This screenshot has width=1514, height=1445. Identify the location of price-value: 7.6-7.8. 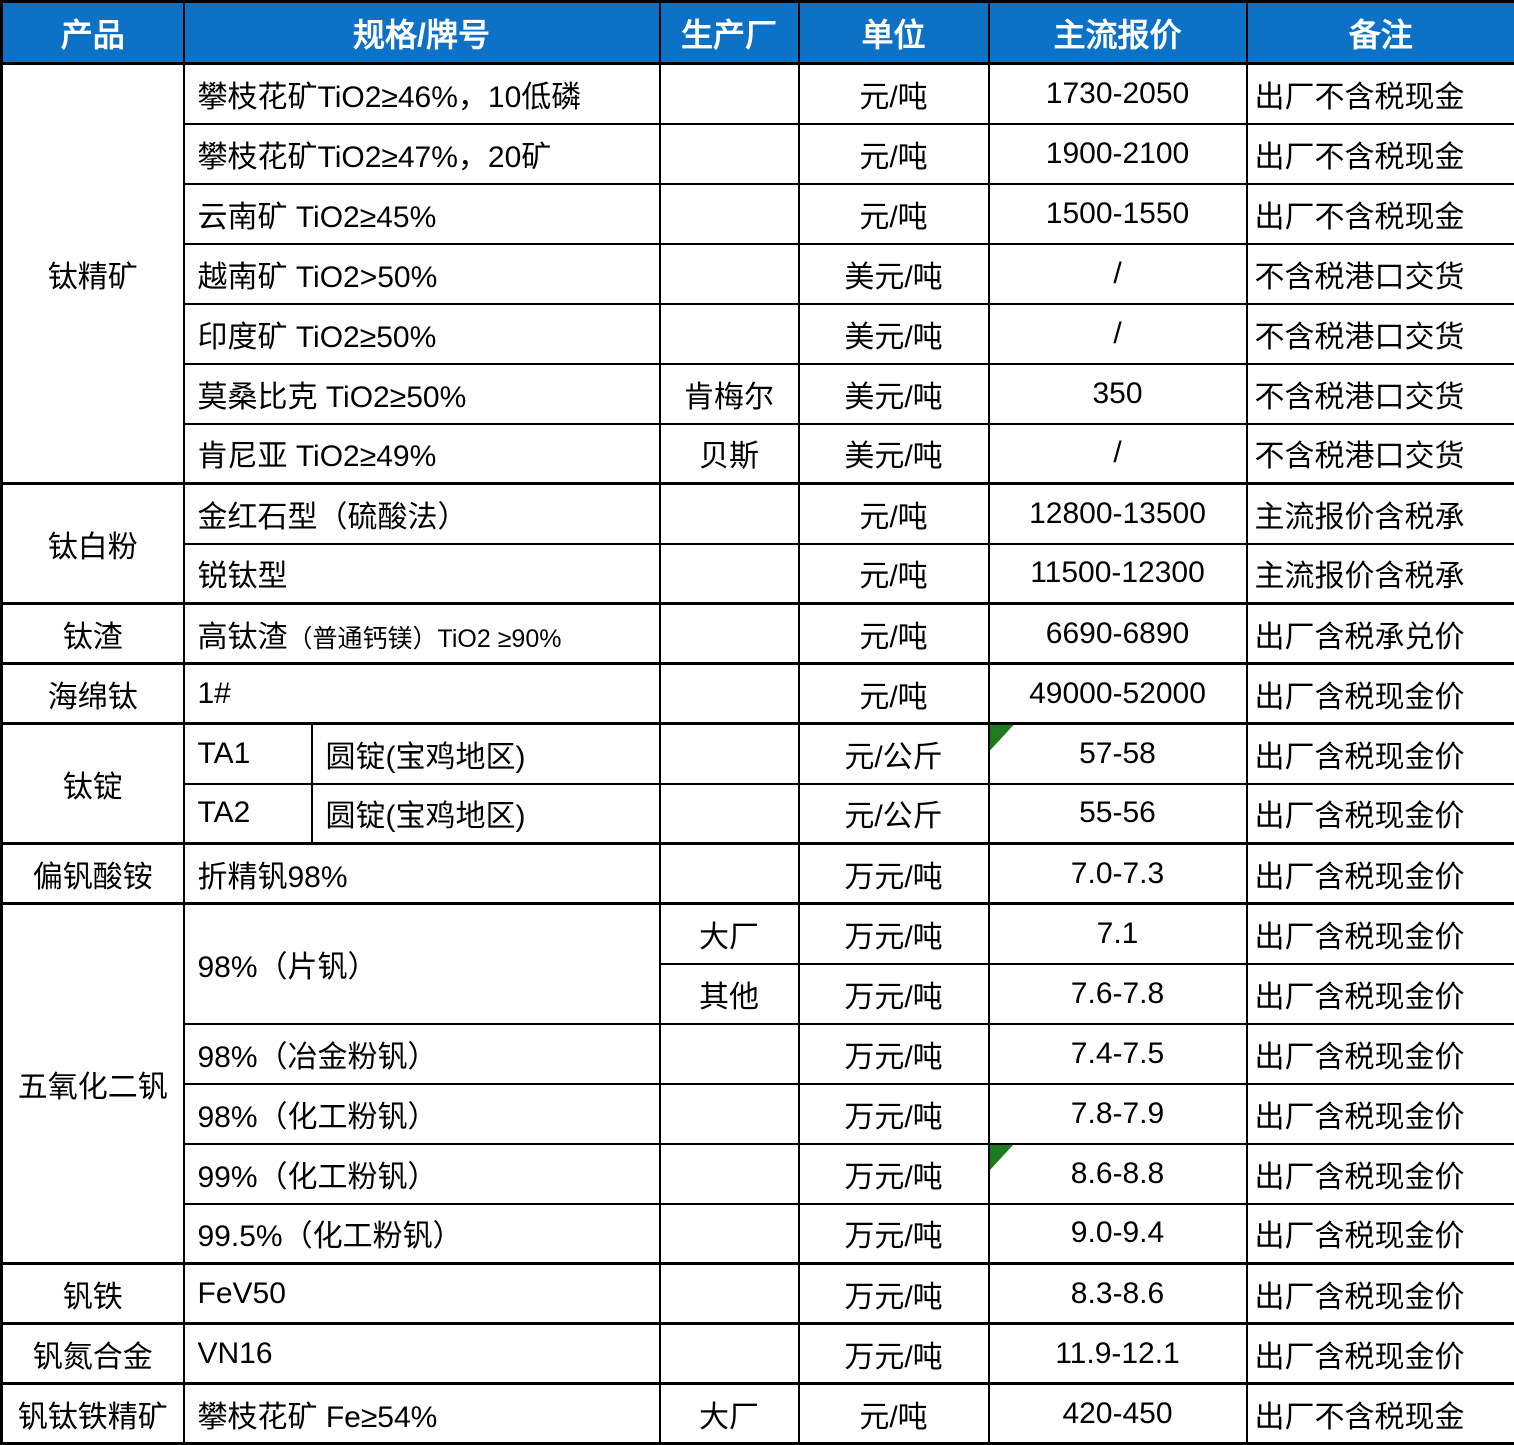
(1117, 993).